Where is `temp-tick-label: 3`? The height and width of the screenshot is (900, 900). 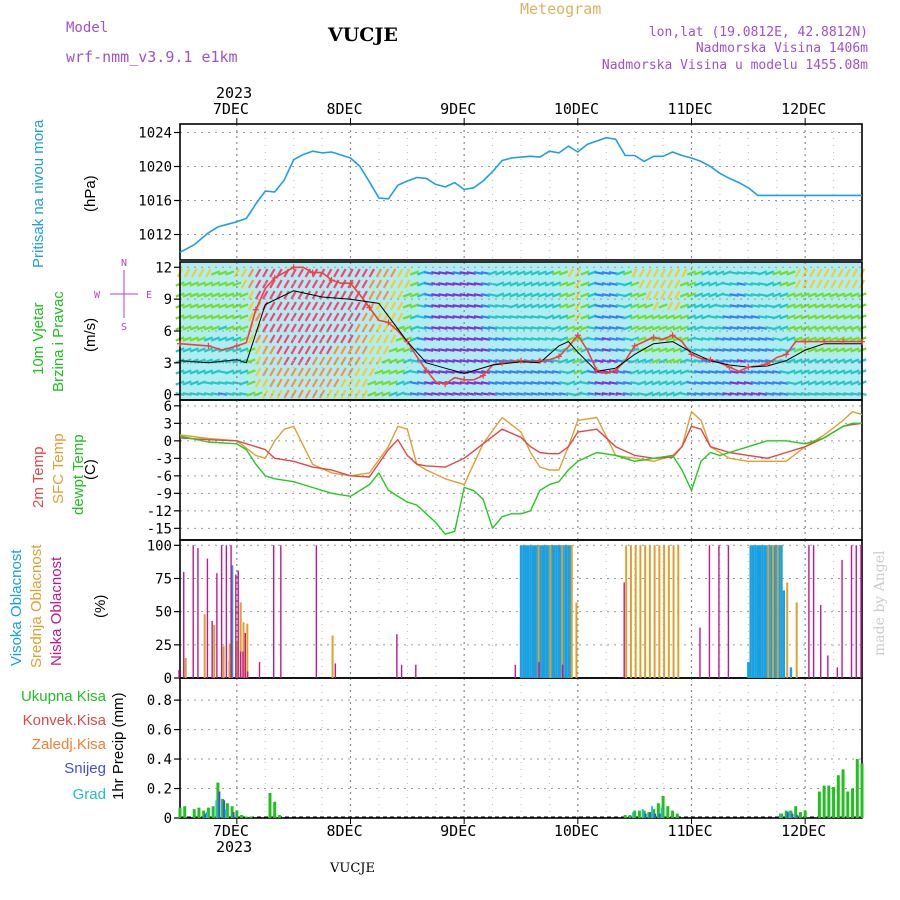 temp-tick-label: 3 is located at coordinates (168, 424).